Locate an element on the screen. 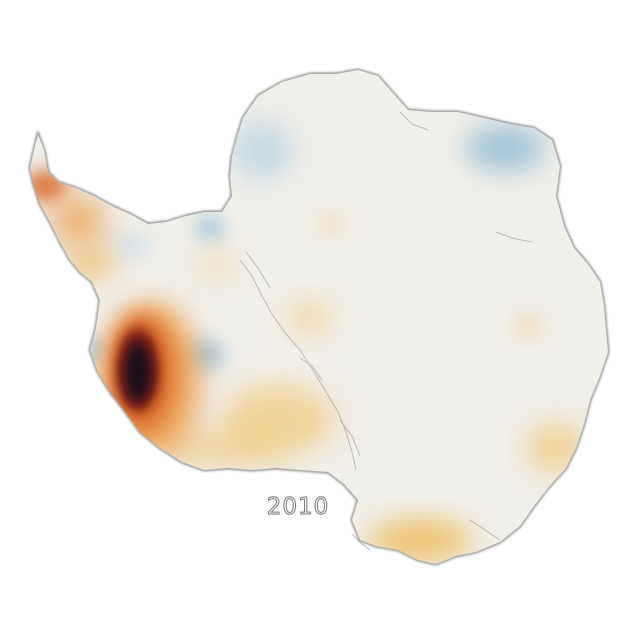  loss-region-amundsen-core is located at coordinates (138, 372).